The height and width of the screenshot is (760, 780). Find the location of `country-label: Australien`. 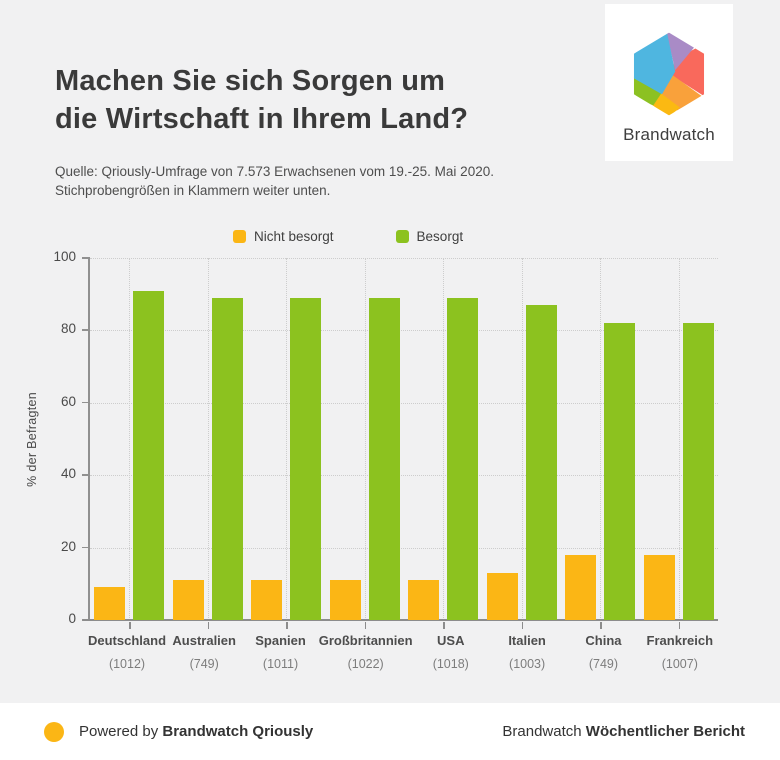

country-label: Australien is located at coordinates (204, 640).